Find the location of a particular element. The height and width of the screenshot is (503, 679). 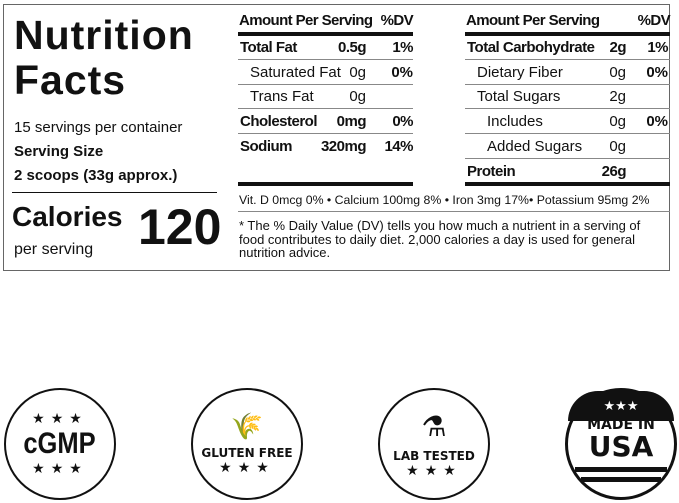

title-nutrition: Nutrition is located at coordinates (104, 35).